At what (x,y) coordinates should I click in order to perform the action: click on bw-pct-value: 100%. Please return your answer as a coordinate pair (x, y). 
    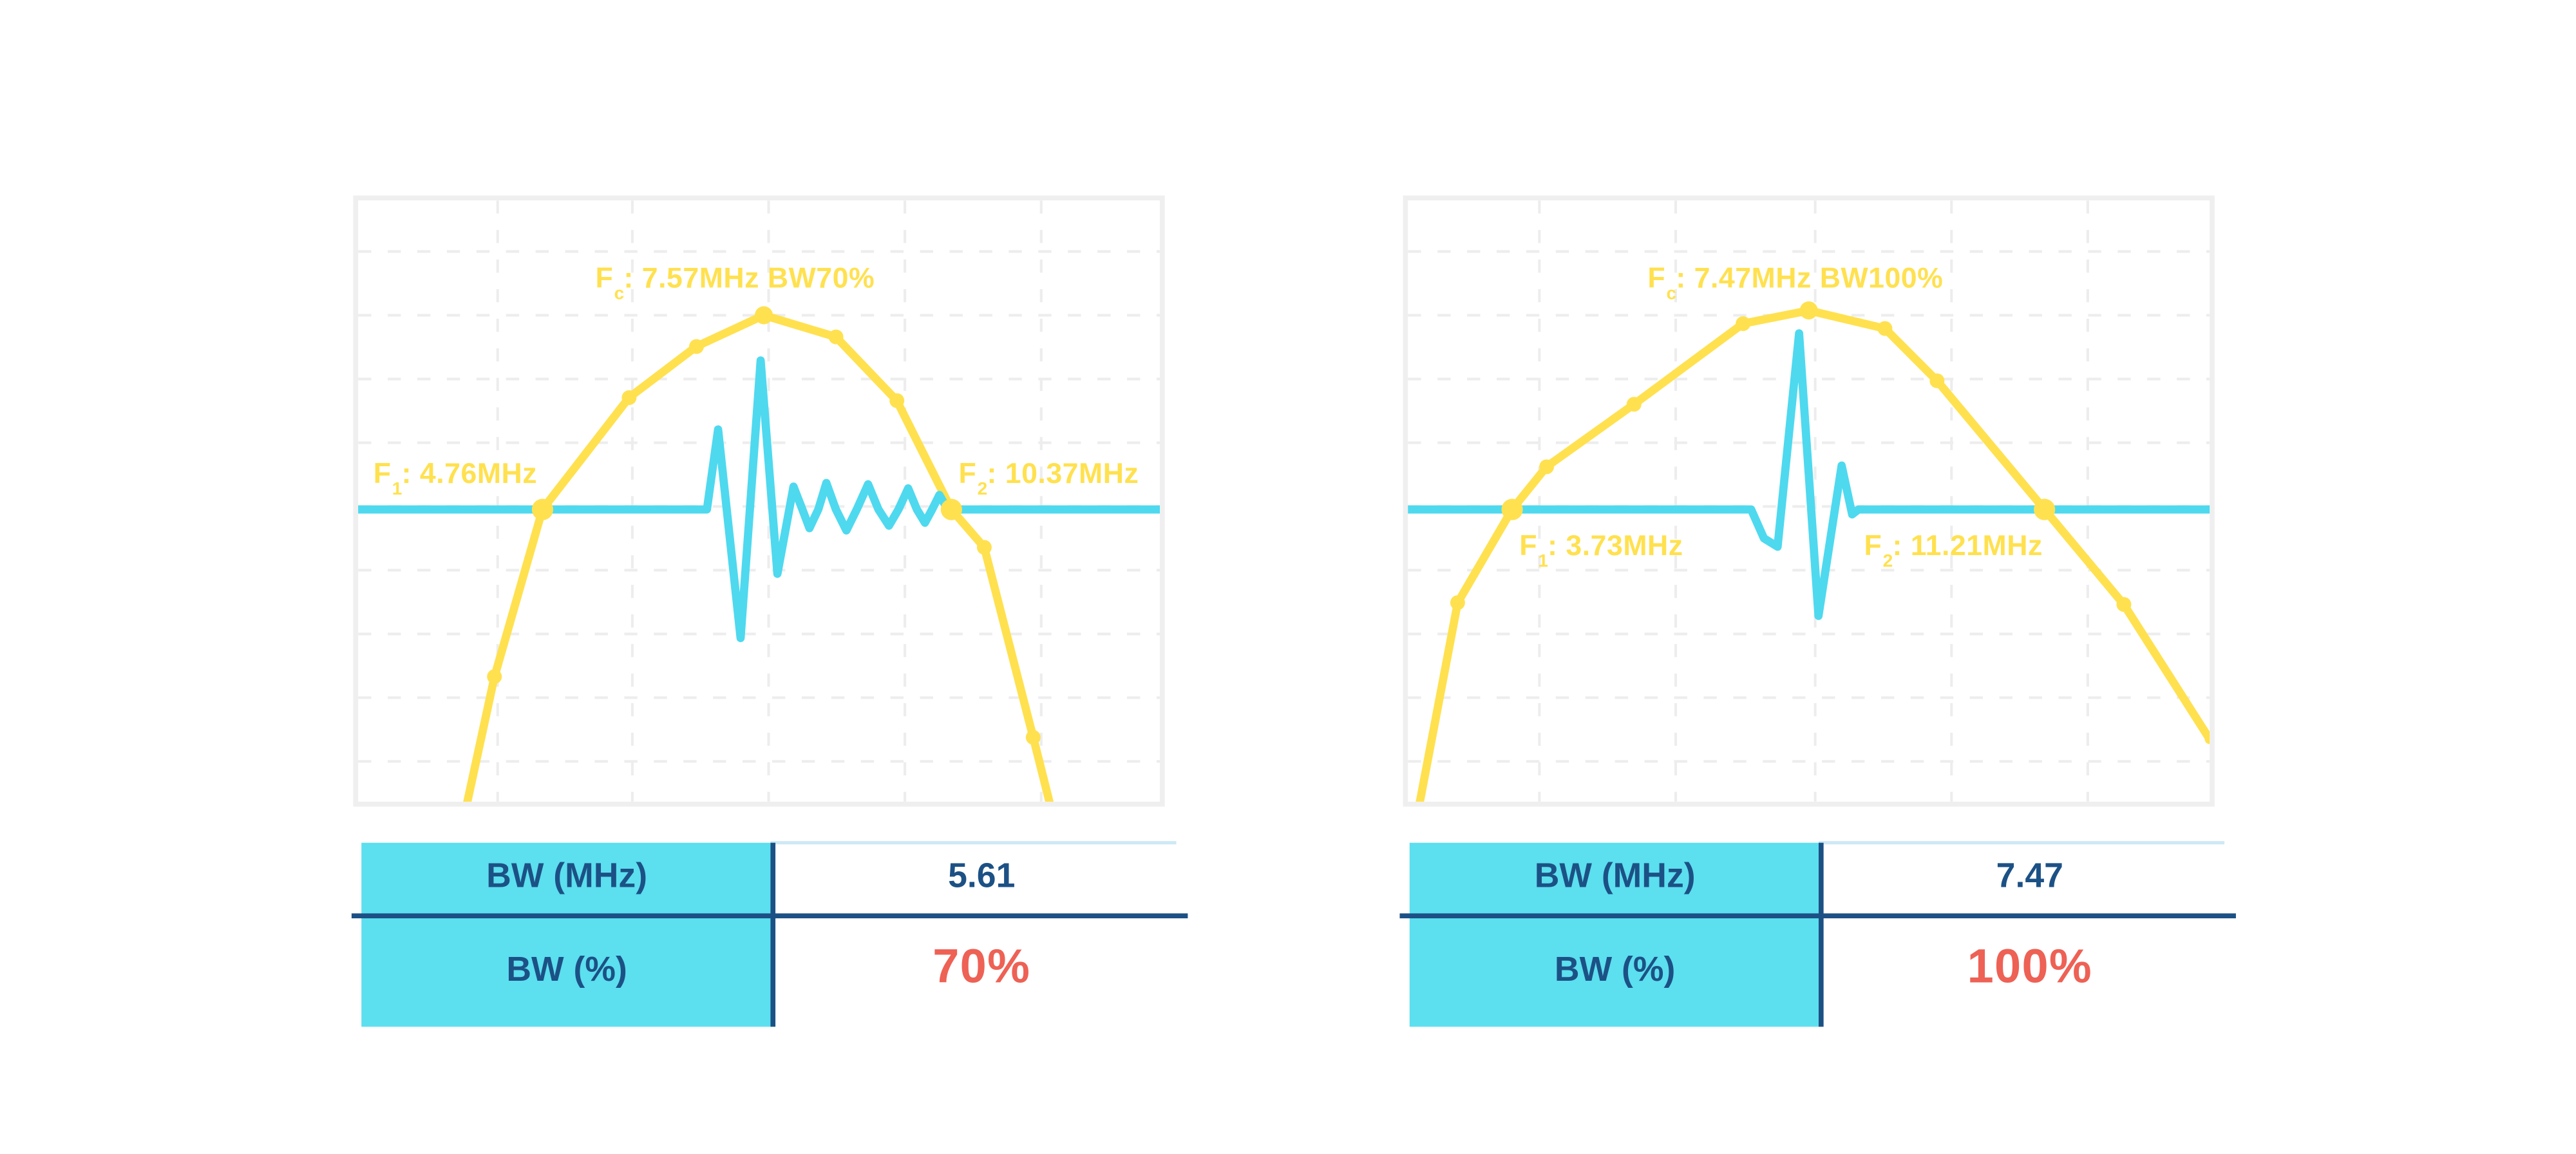
    Looking at the image, I should click on (2030, 967).